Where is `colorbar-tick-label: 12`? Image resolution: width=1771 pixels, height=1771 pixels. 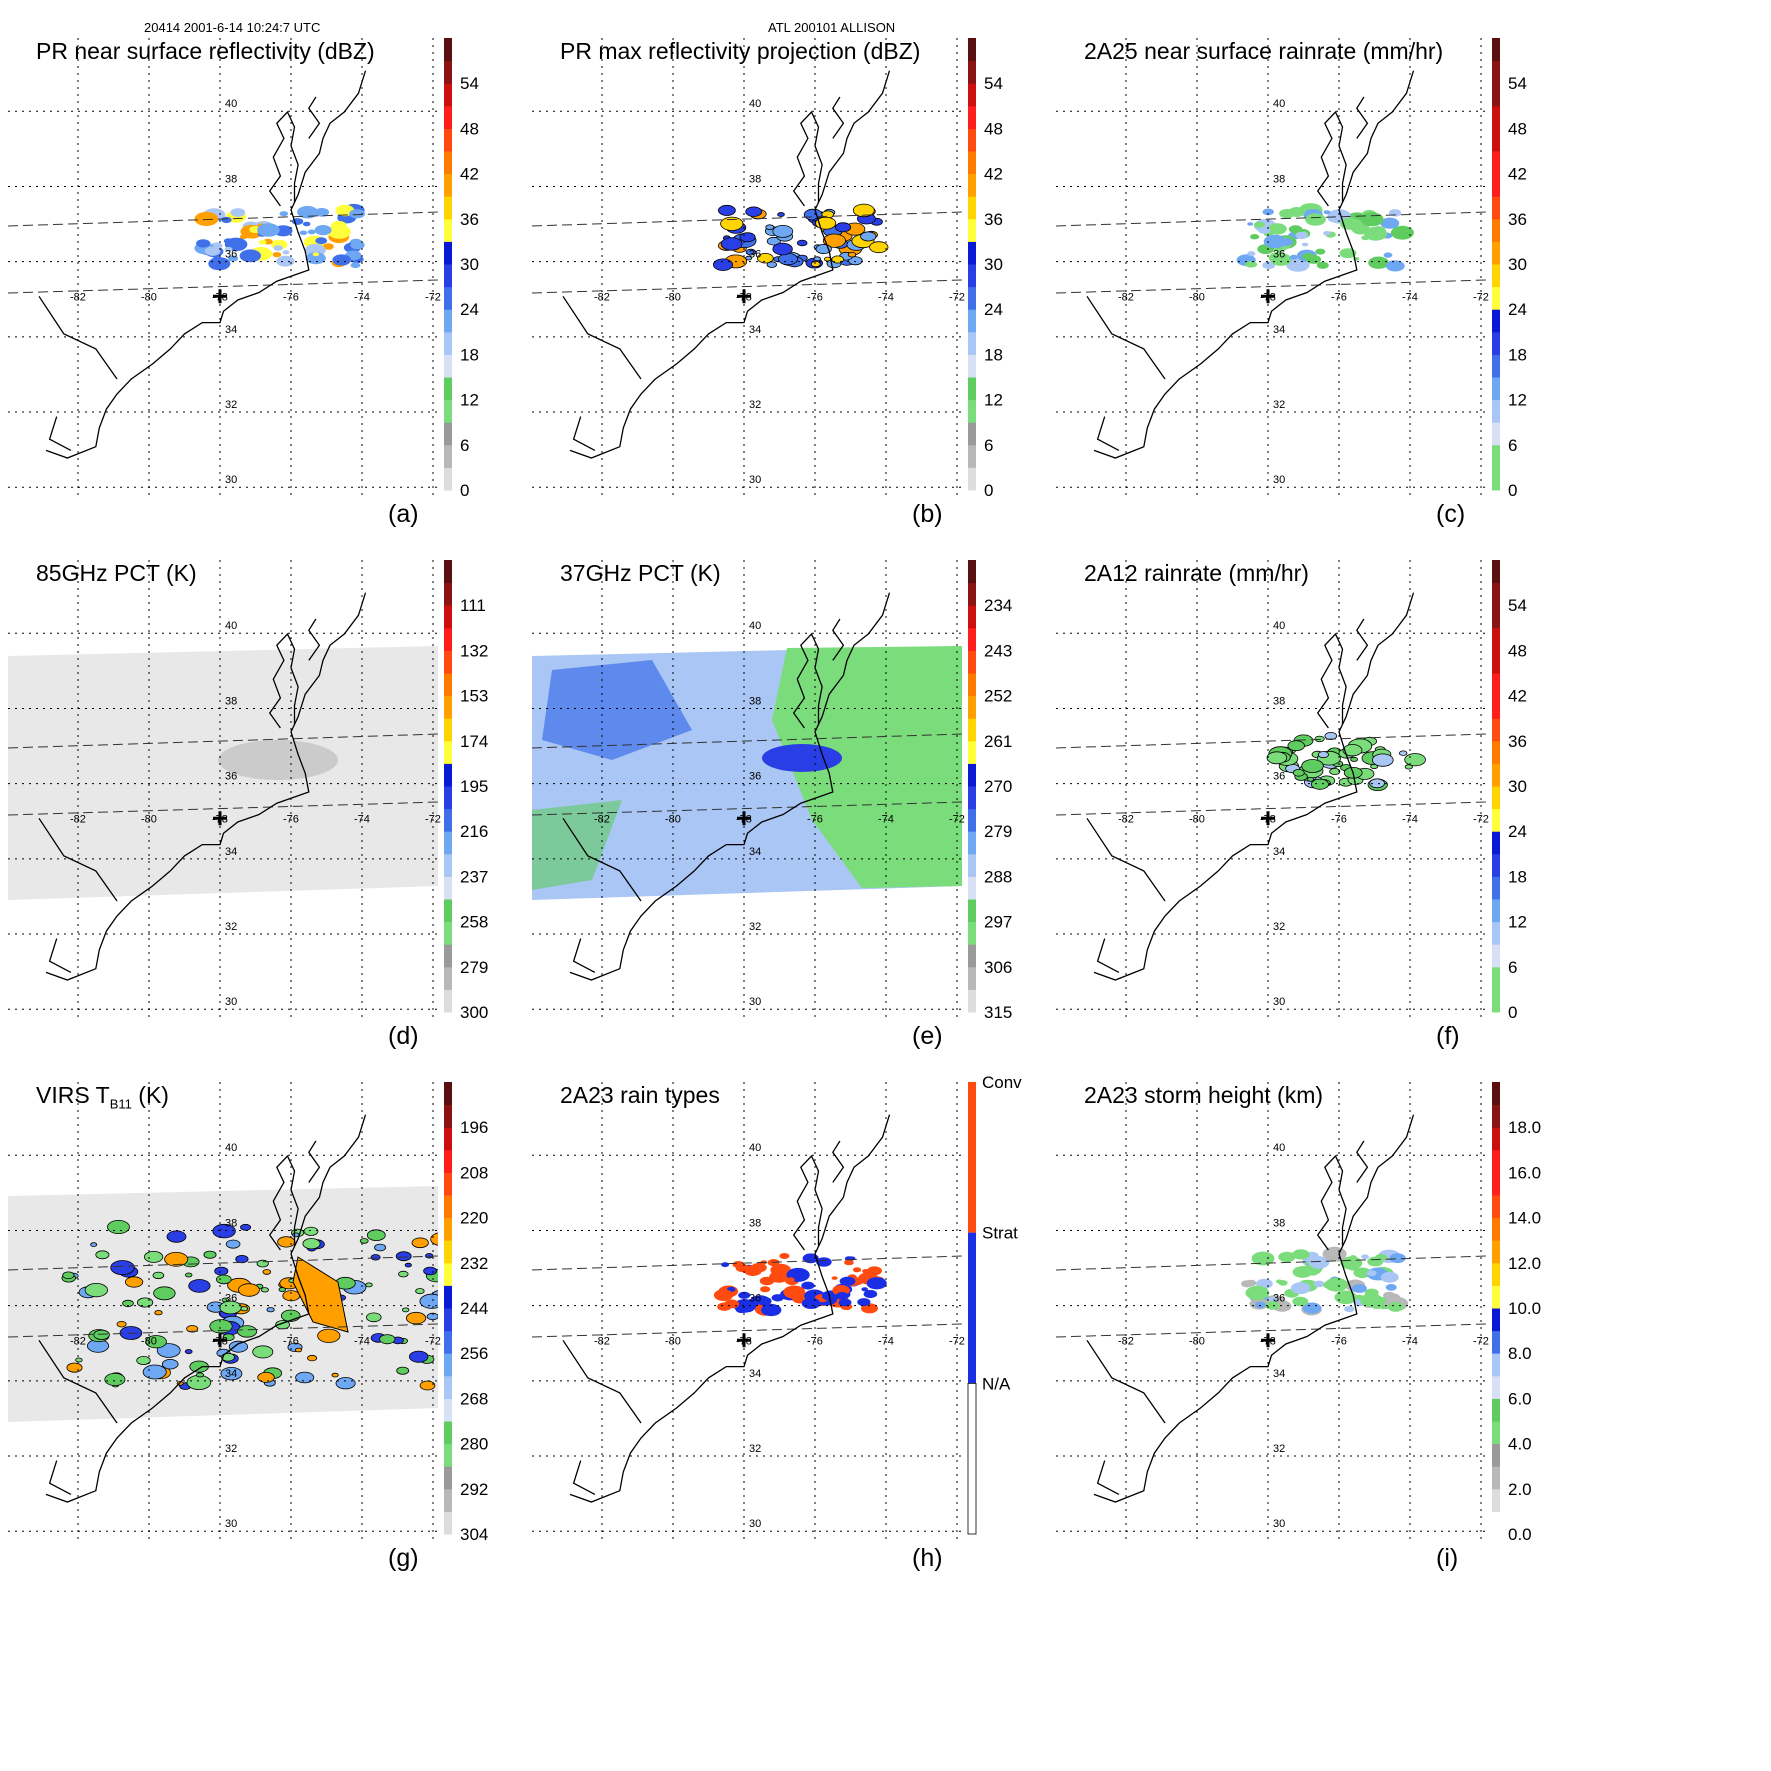 colorbar-tick-label: 12 is located at coordinates (1517, 400).